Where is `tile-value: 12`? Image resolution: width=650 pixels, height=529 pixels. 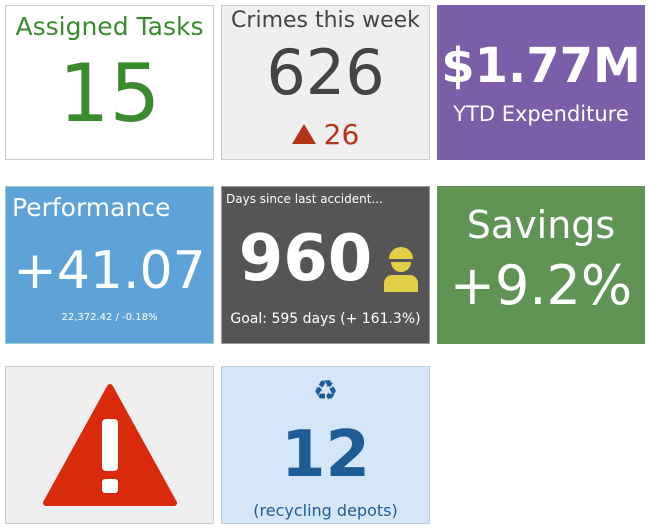
tile-value: 12 is located at coordinates (325, 455).